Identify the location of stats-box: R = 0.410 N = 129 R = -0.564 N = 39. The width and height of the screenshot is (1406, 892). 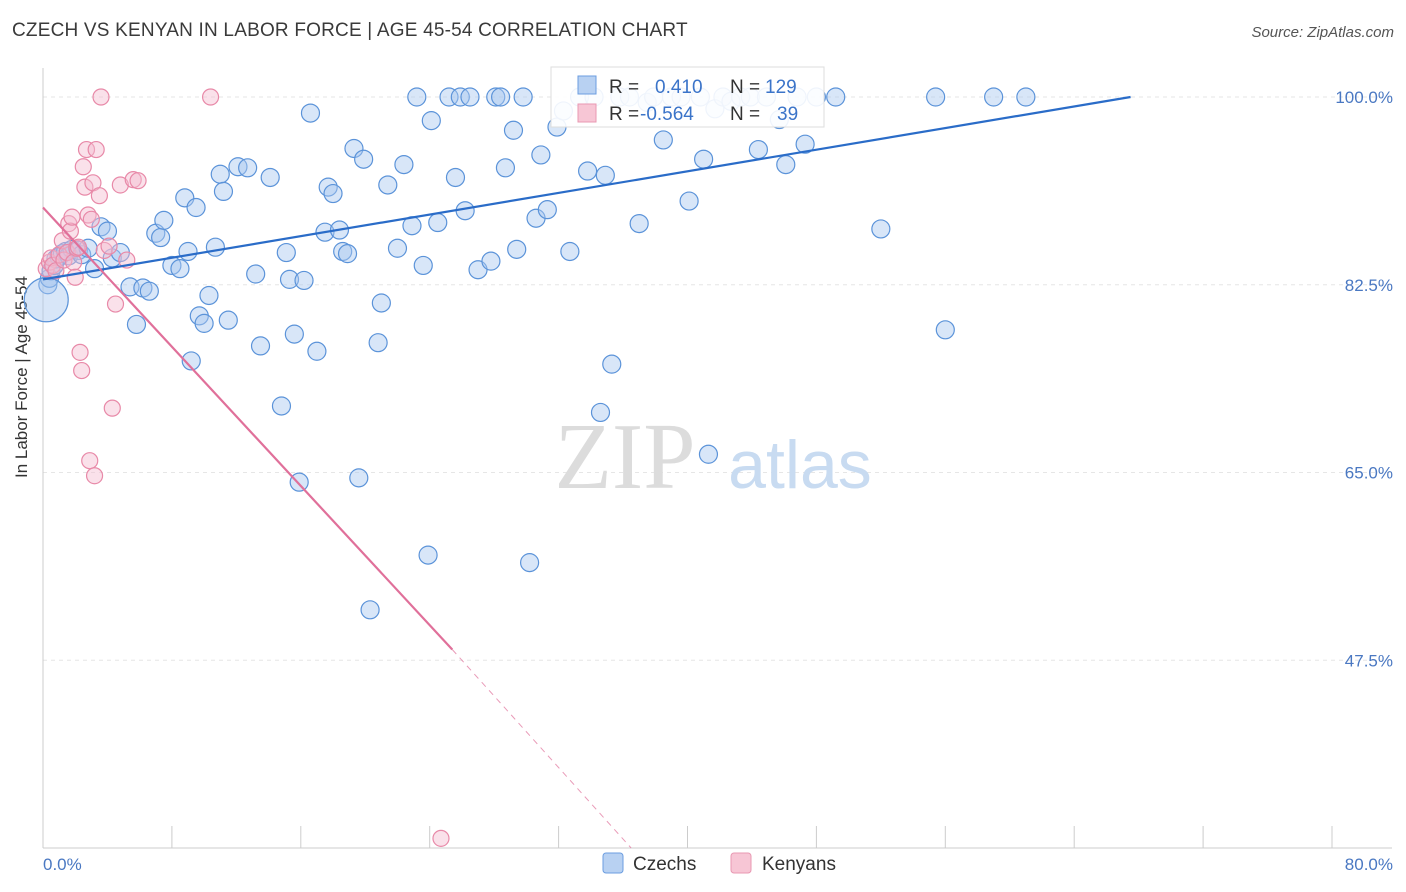
(687, 97).